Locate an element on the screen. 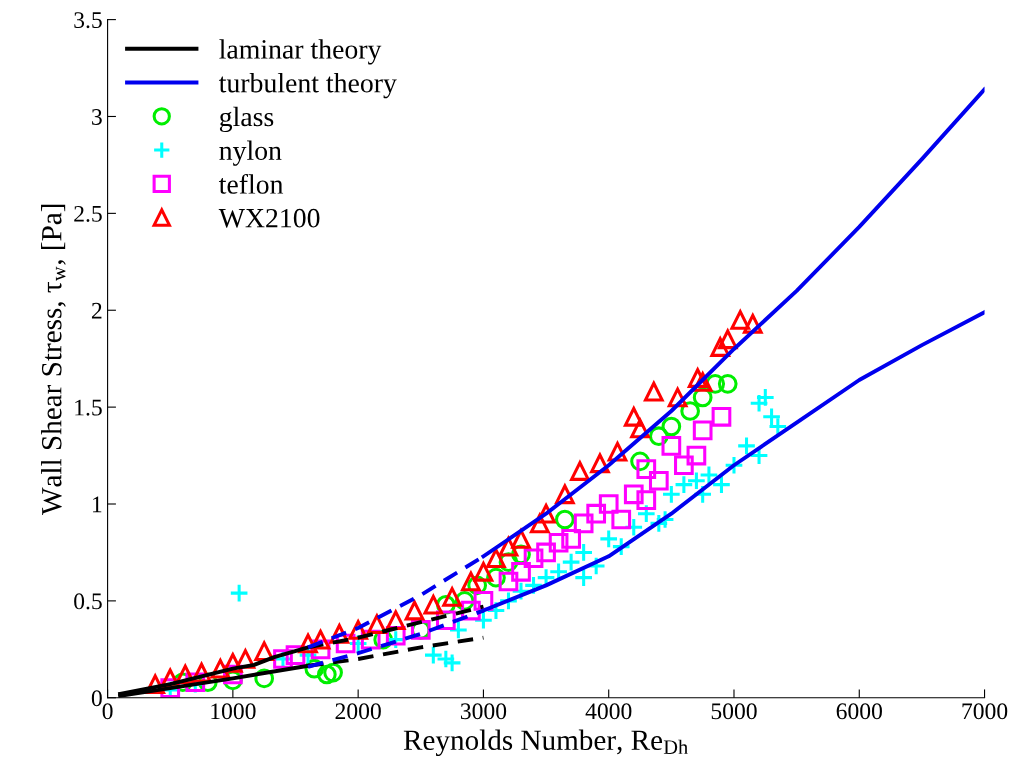  y-tick-label: 3.5 is located at coordinates (88, 20).